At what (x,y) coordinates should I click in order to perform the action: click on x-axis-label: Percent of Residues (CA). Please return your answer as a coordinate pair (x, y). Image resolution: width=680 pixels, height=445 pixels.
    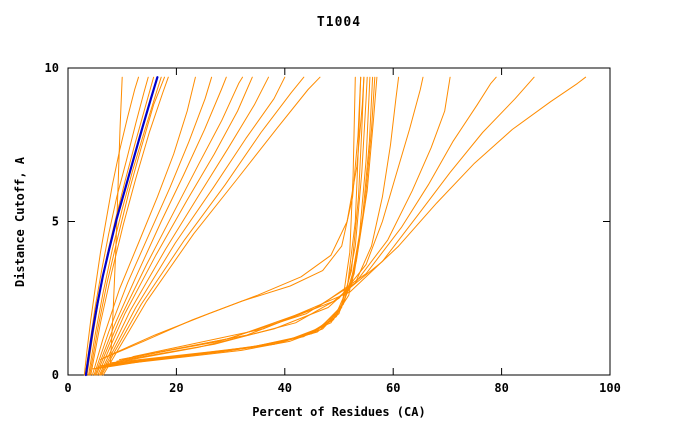
    Looking at the image, I should click on (338, 412).